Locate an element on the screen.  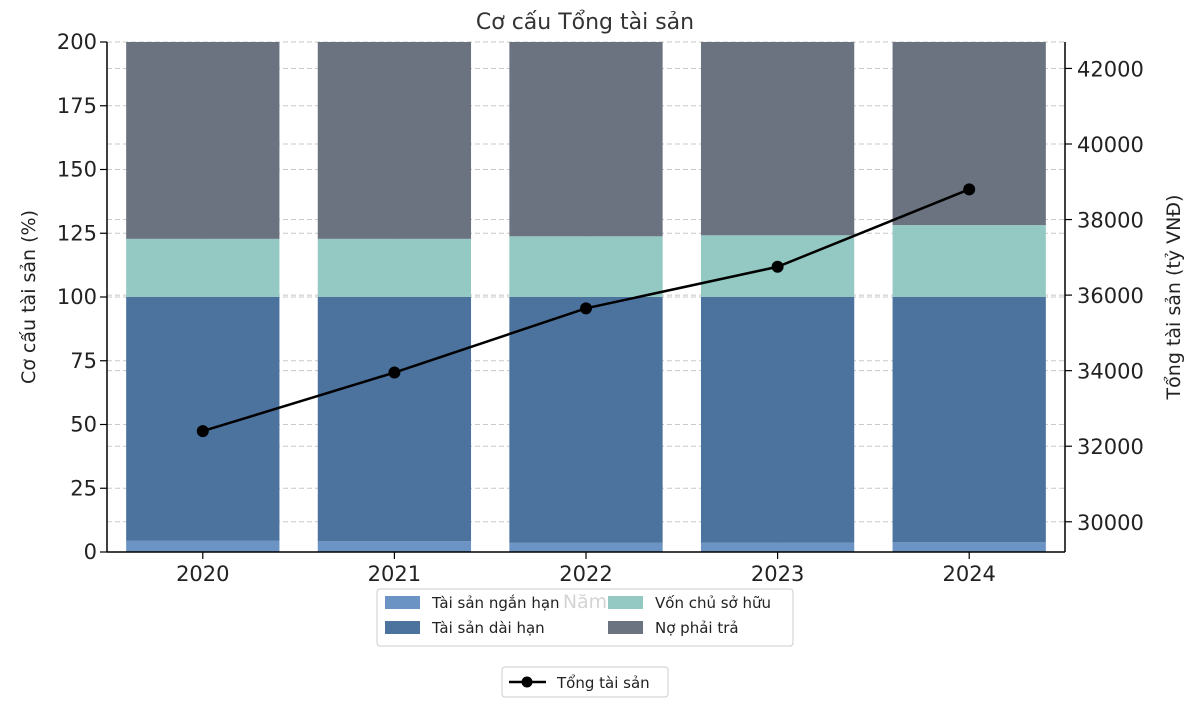
y2-axis-label: Tổng tài sản (tỷ VNĐ) is located at coordinates (1174, 298).